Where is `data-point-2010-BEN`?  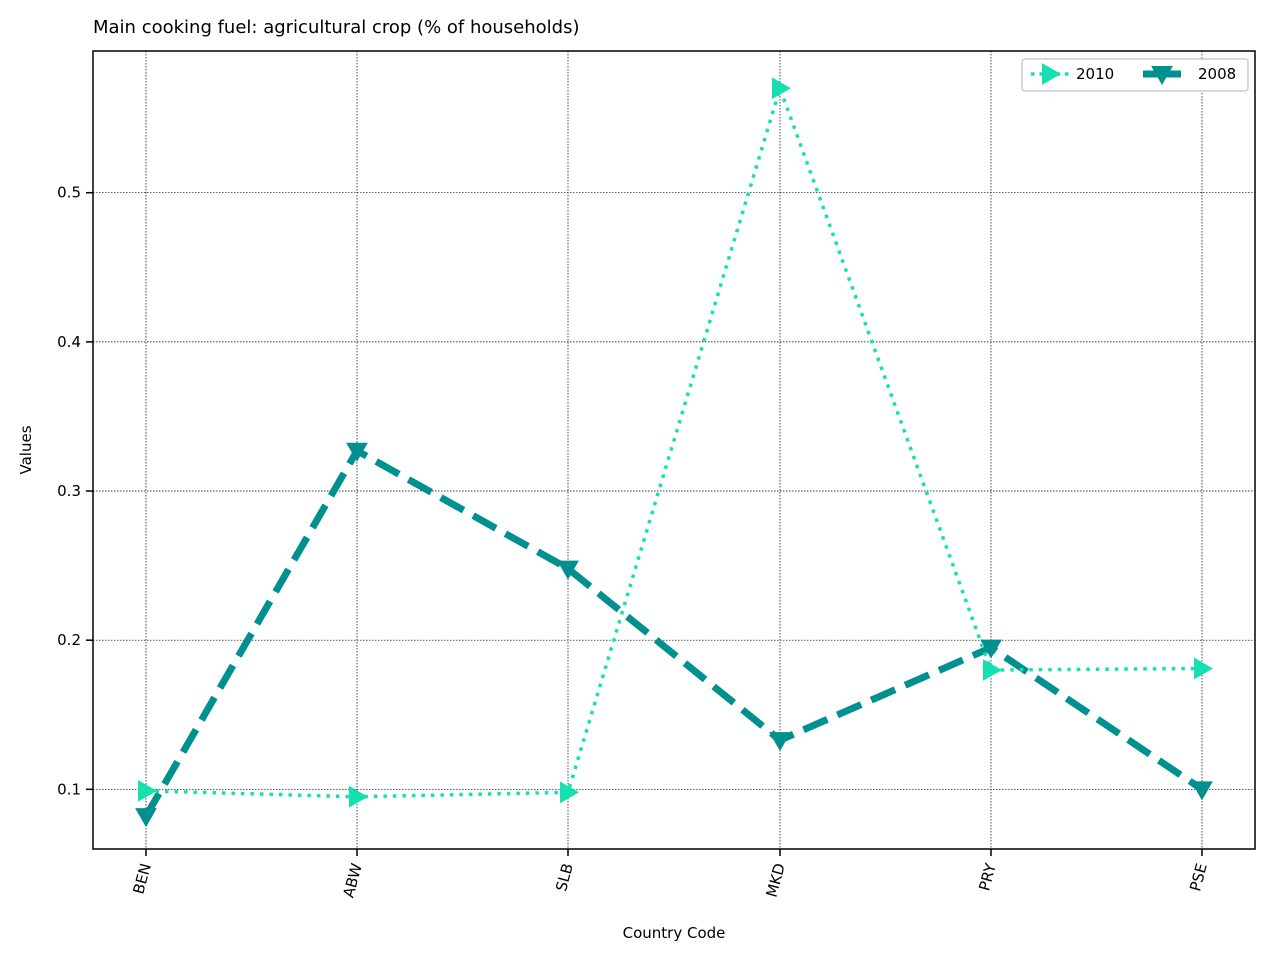 data-point-2010-BEN is located at coordinates (148, 790).